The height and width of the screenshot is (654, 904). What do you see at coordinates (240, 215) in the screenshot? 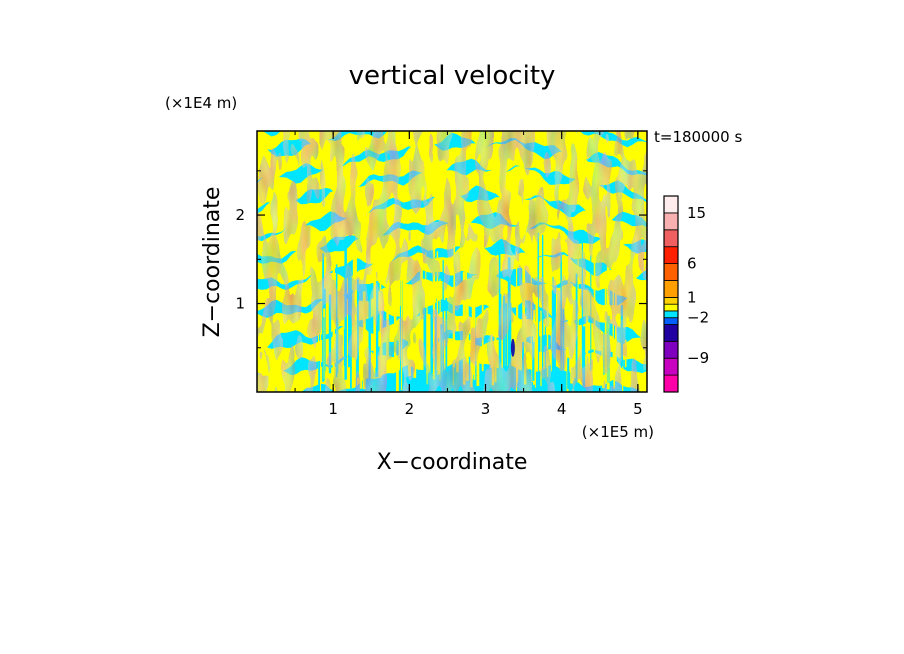
I see `y-tick-label: 2` at bounding box center [240, 215].